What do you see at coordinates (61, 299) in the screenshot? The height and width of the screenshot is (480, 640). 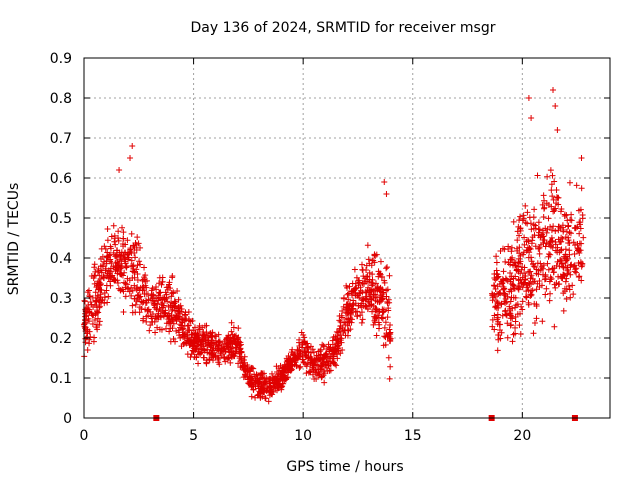 I see `y-tick-label: 0.3` at bounding box center [61, 299].